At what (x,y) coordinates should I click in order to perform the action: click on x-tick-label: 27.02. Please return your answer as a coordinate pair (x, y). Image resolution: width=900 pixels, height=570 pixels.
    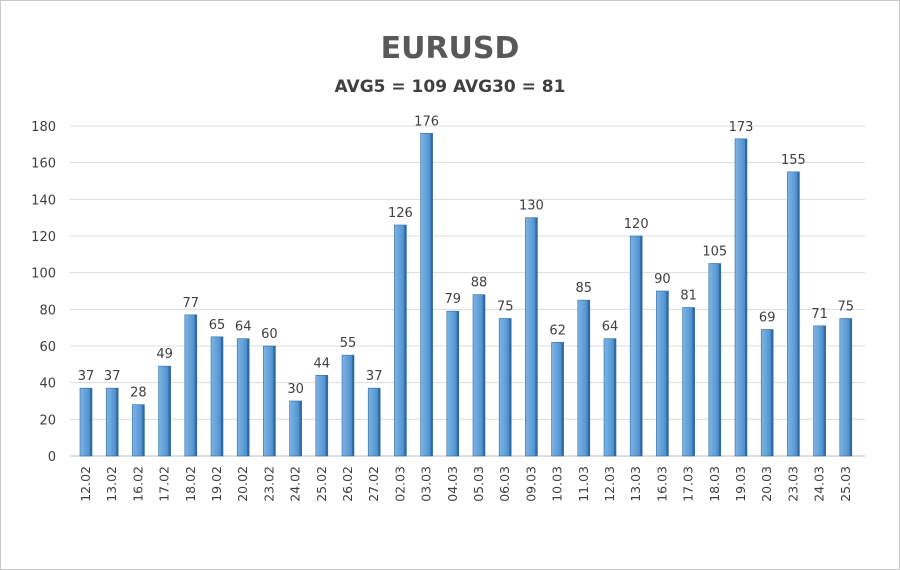
    Looking at the image, I should click on (373, 484).